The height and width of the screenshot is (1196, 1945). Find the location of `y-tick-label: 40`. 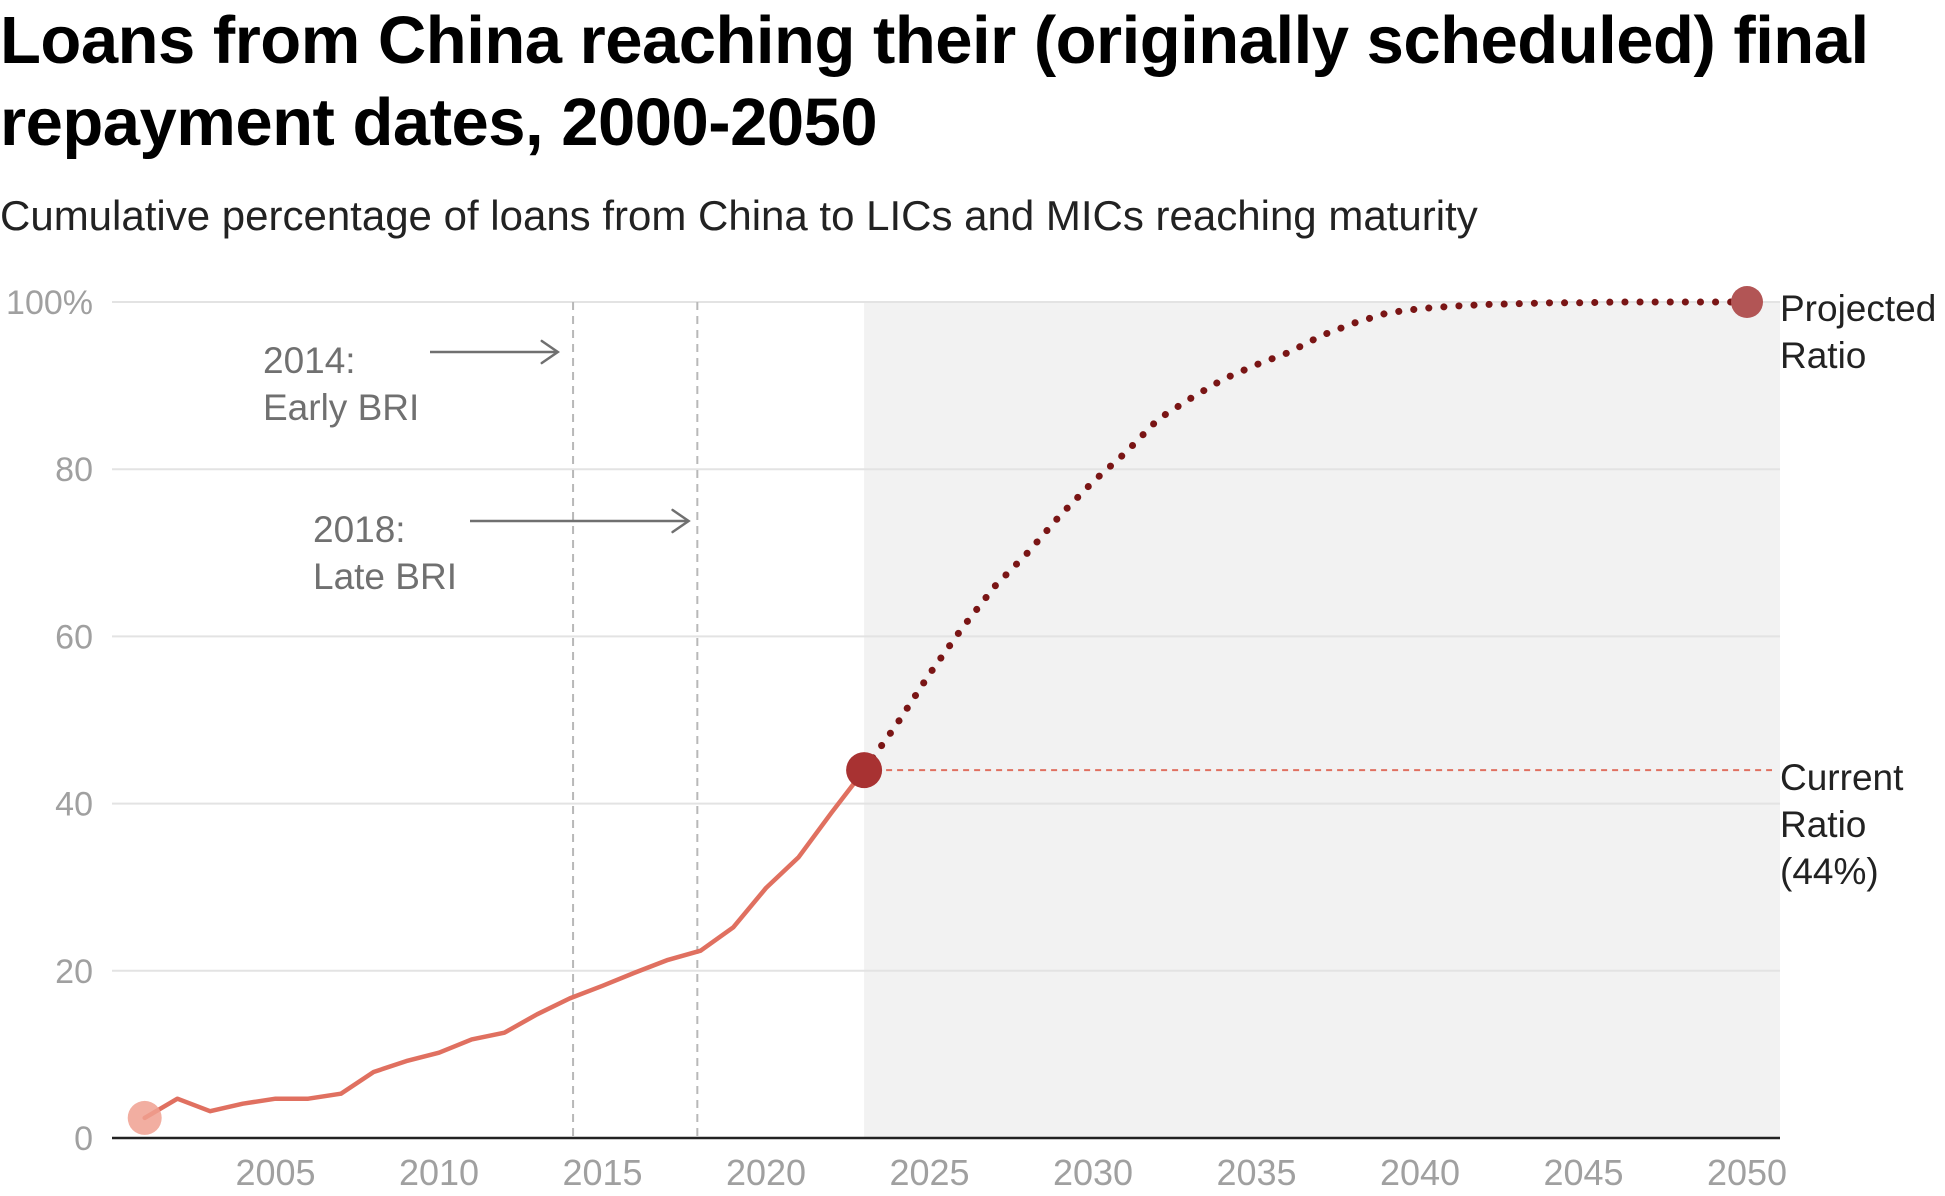

y-tick-label: 40 is located at coordinates (74, 805).